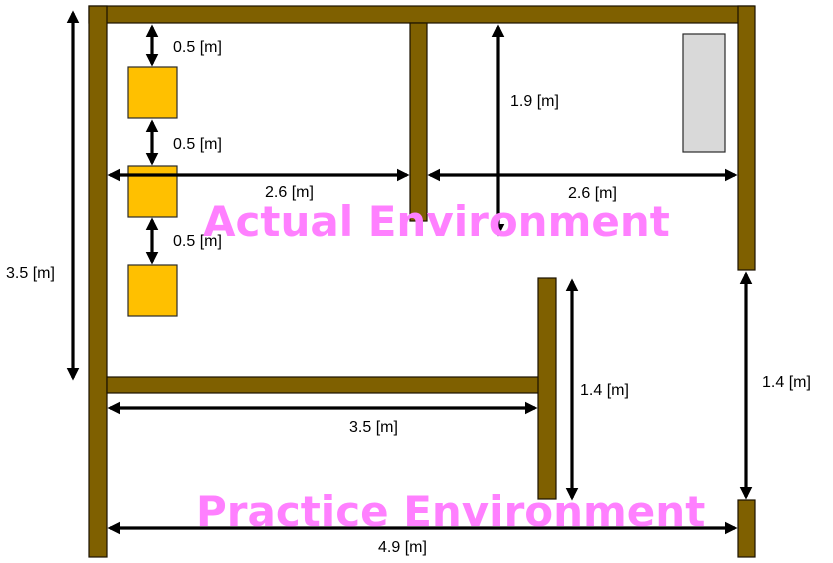 The image size is (833, 563). What do you see at coordinates (786, 382) in the screenshot?
I see `label-right-opening: 1.4 [m]` at bounding box center [786, 382].